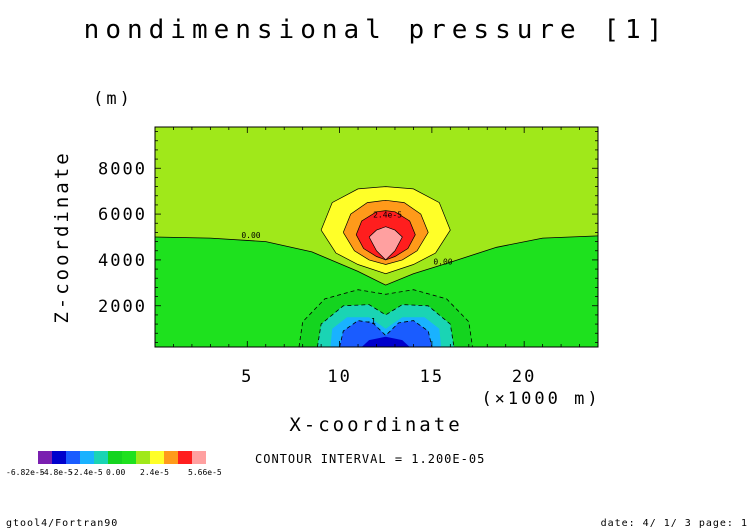 The width and height of the screenshot is (752, 532). Describe the element at coordinates (56, 472) in the screenshot. I see `colorbar-label: -4.8e-5` at that location.